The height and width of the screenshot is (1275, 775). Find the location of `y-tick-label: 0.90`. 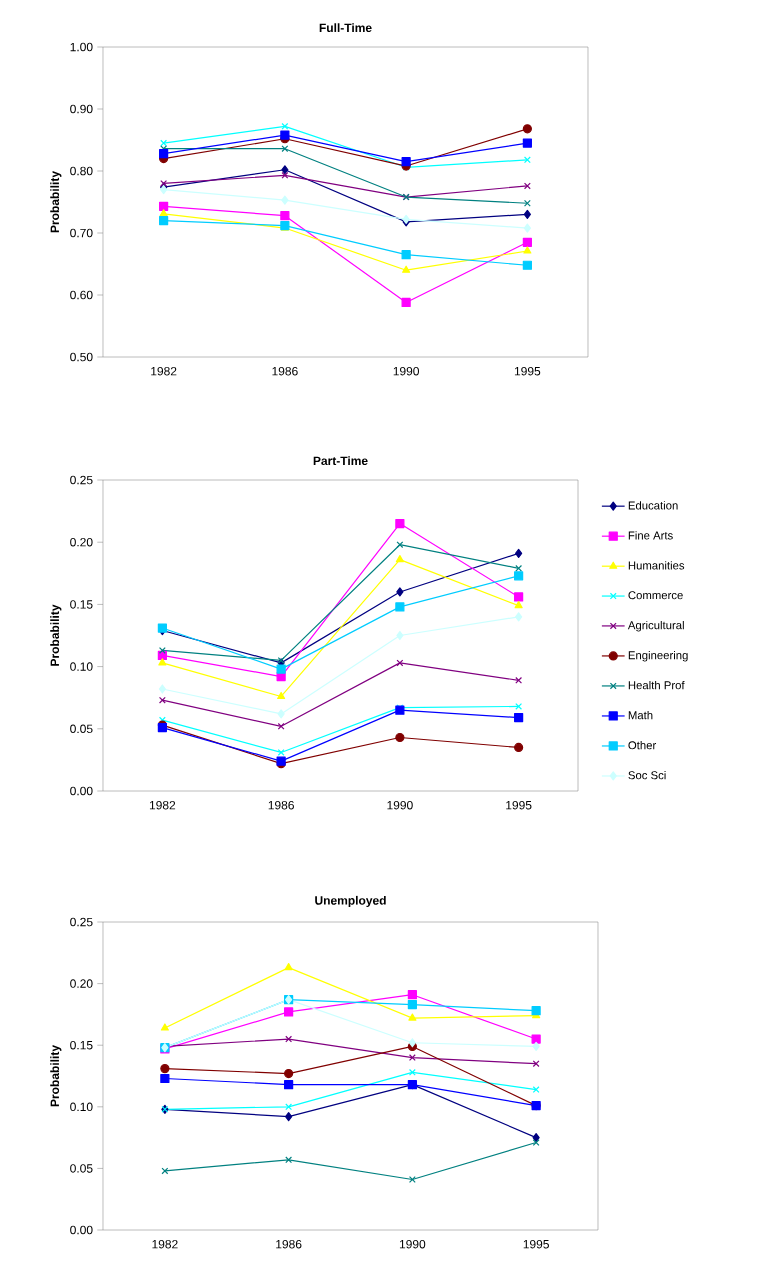

y-tick-label: 0.90 is located at coordinates (81, 109).